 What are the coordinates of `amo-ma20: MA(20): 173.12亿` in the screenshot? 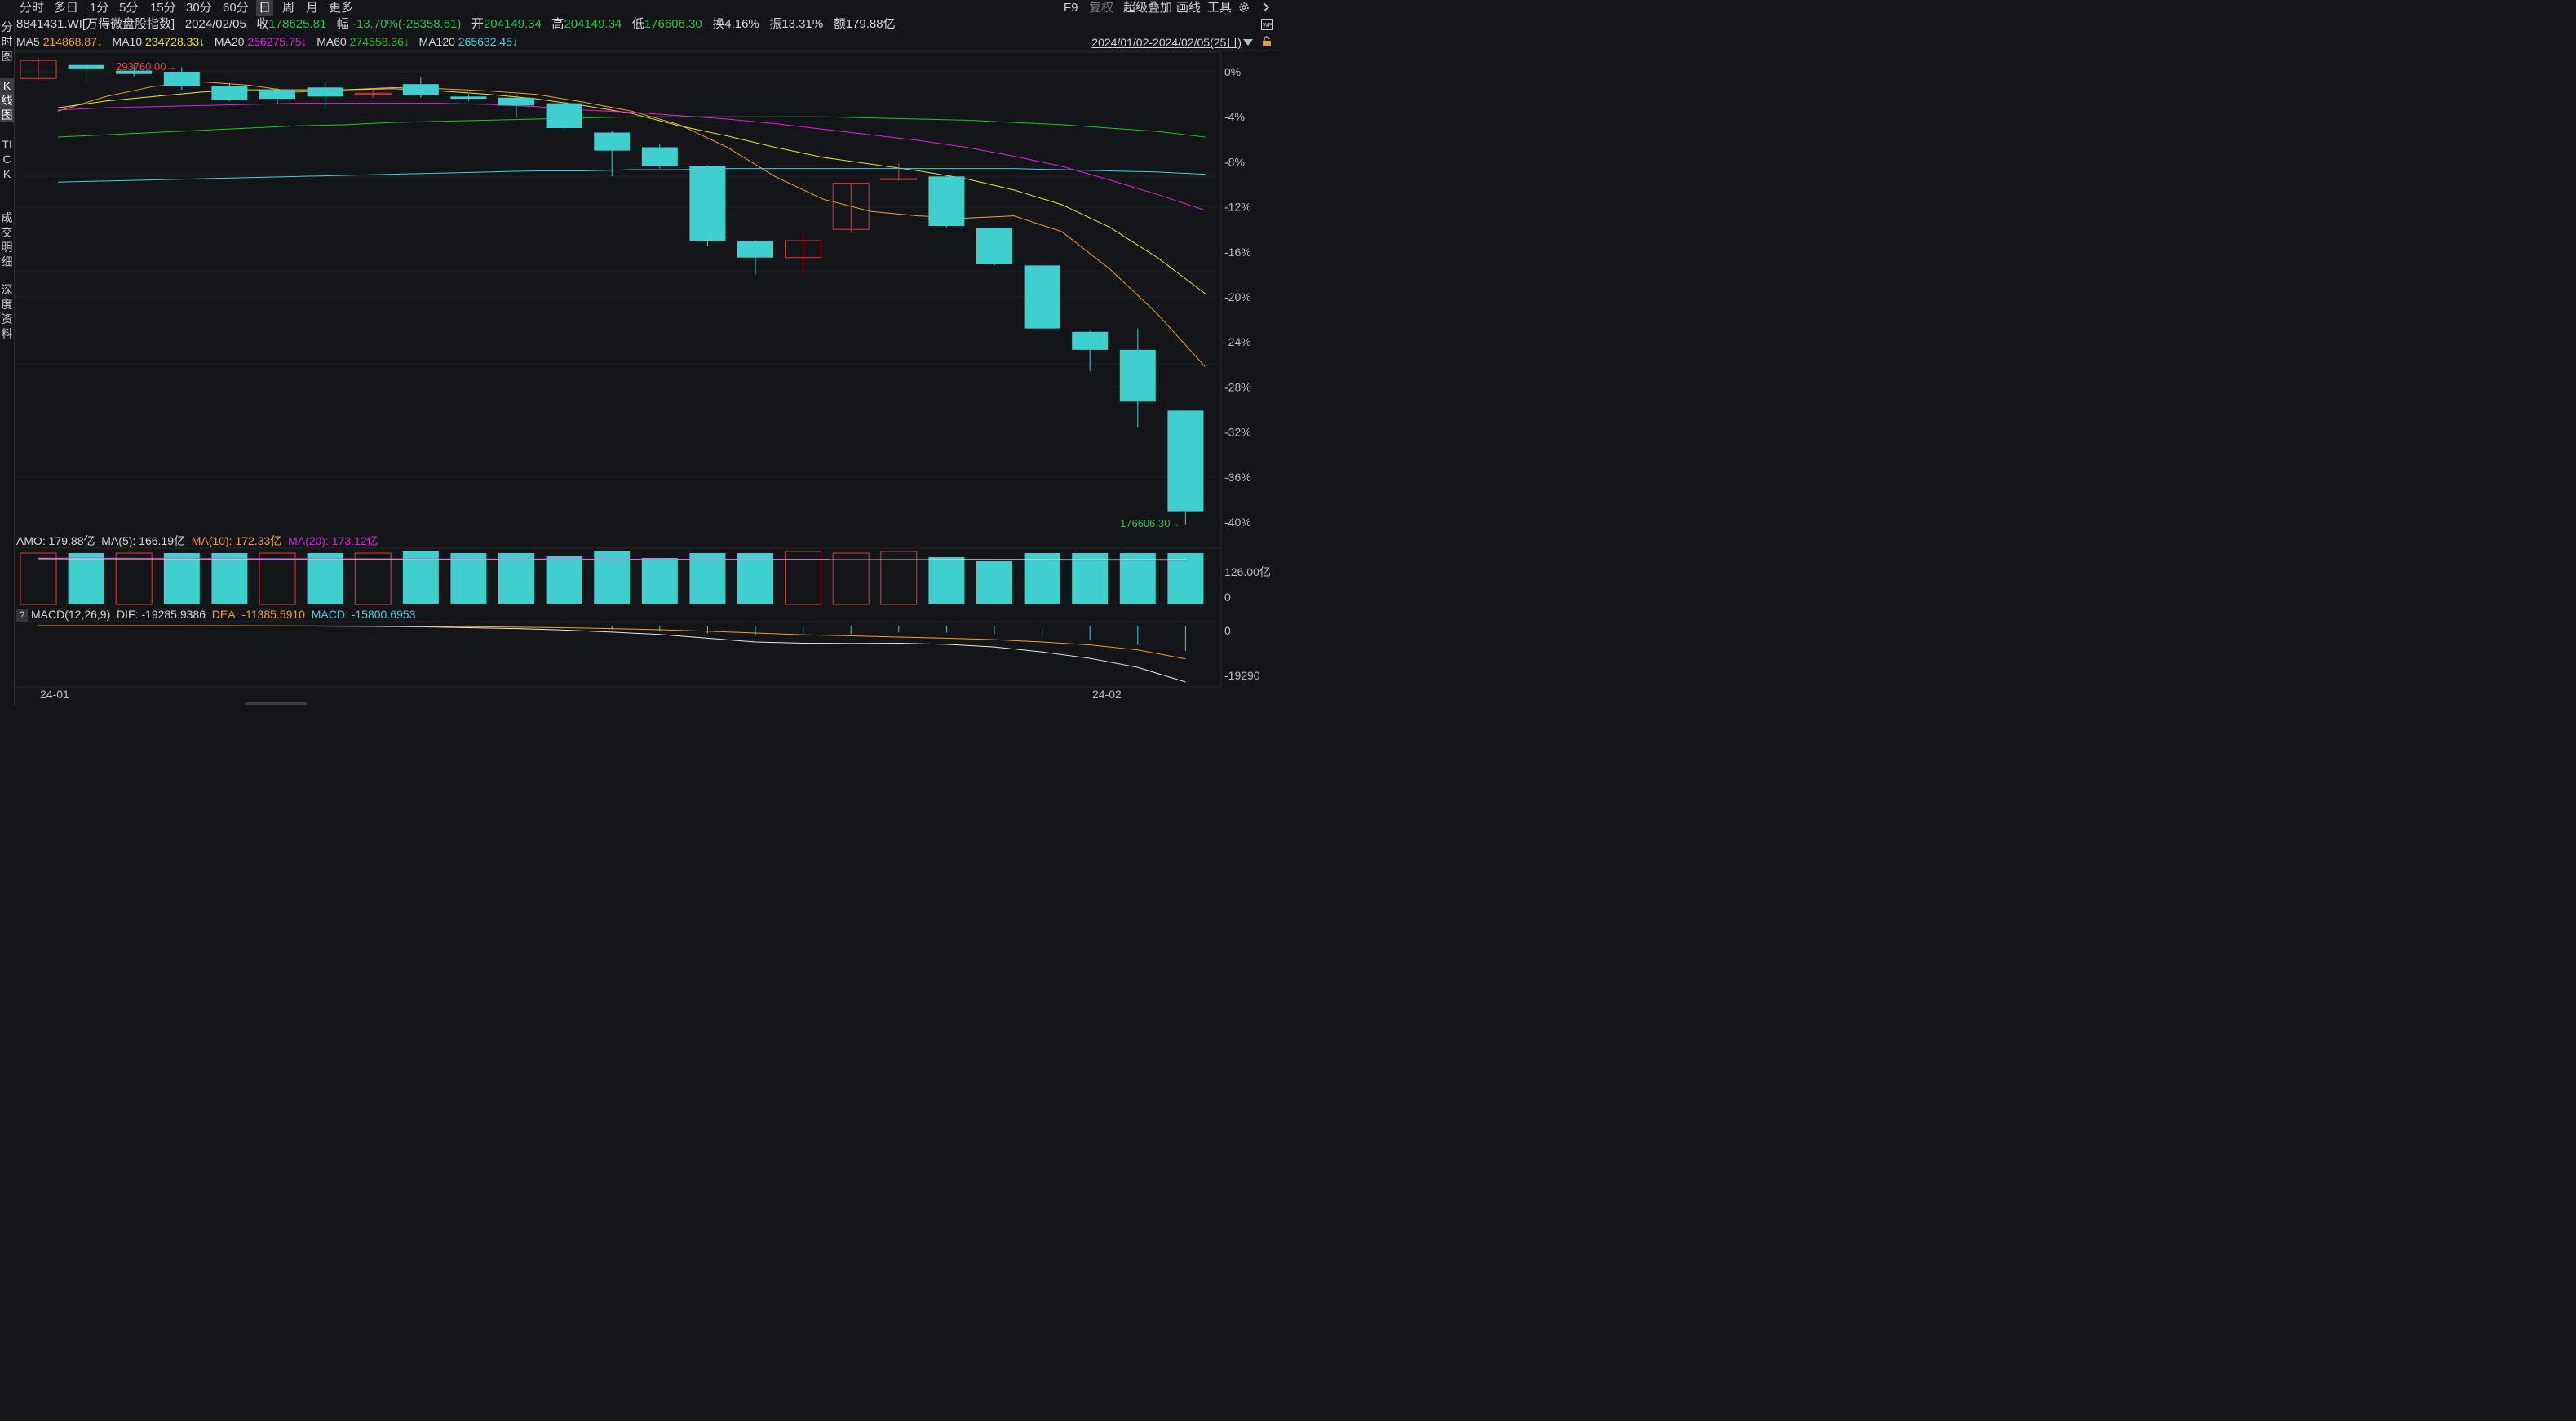 It's located at (333, 540).